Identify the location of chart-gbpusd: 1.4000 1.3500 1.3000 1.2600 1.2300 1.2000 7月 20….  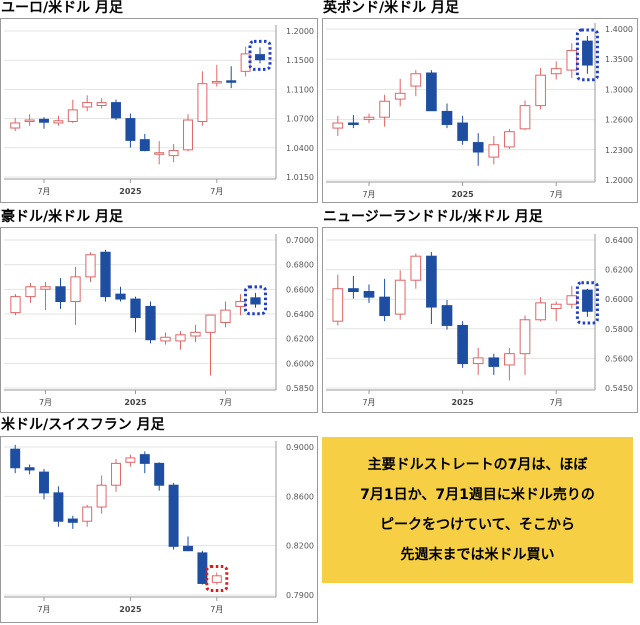
(480, 110).